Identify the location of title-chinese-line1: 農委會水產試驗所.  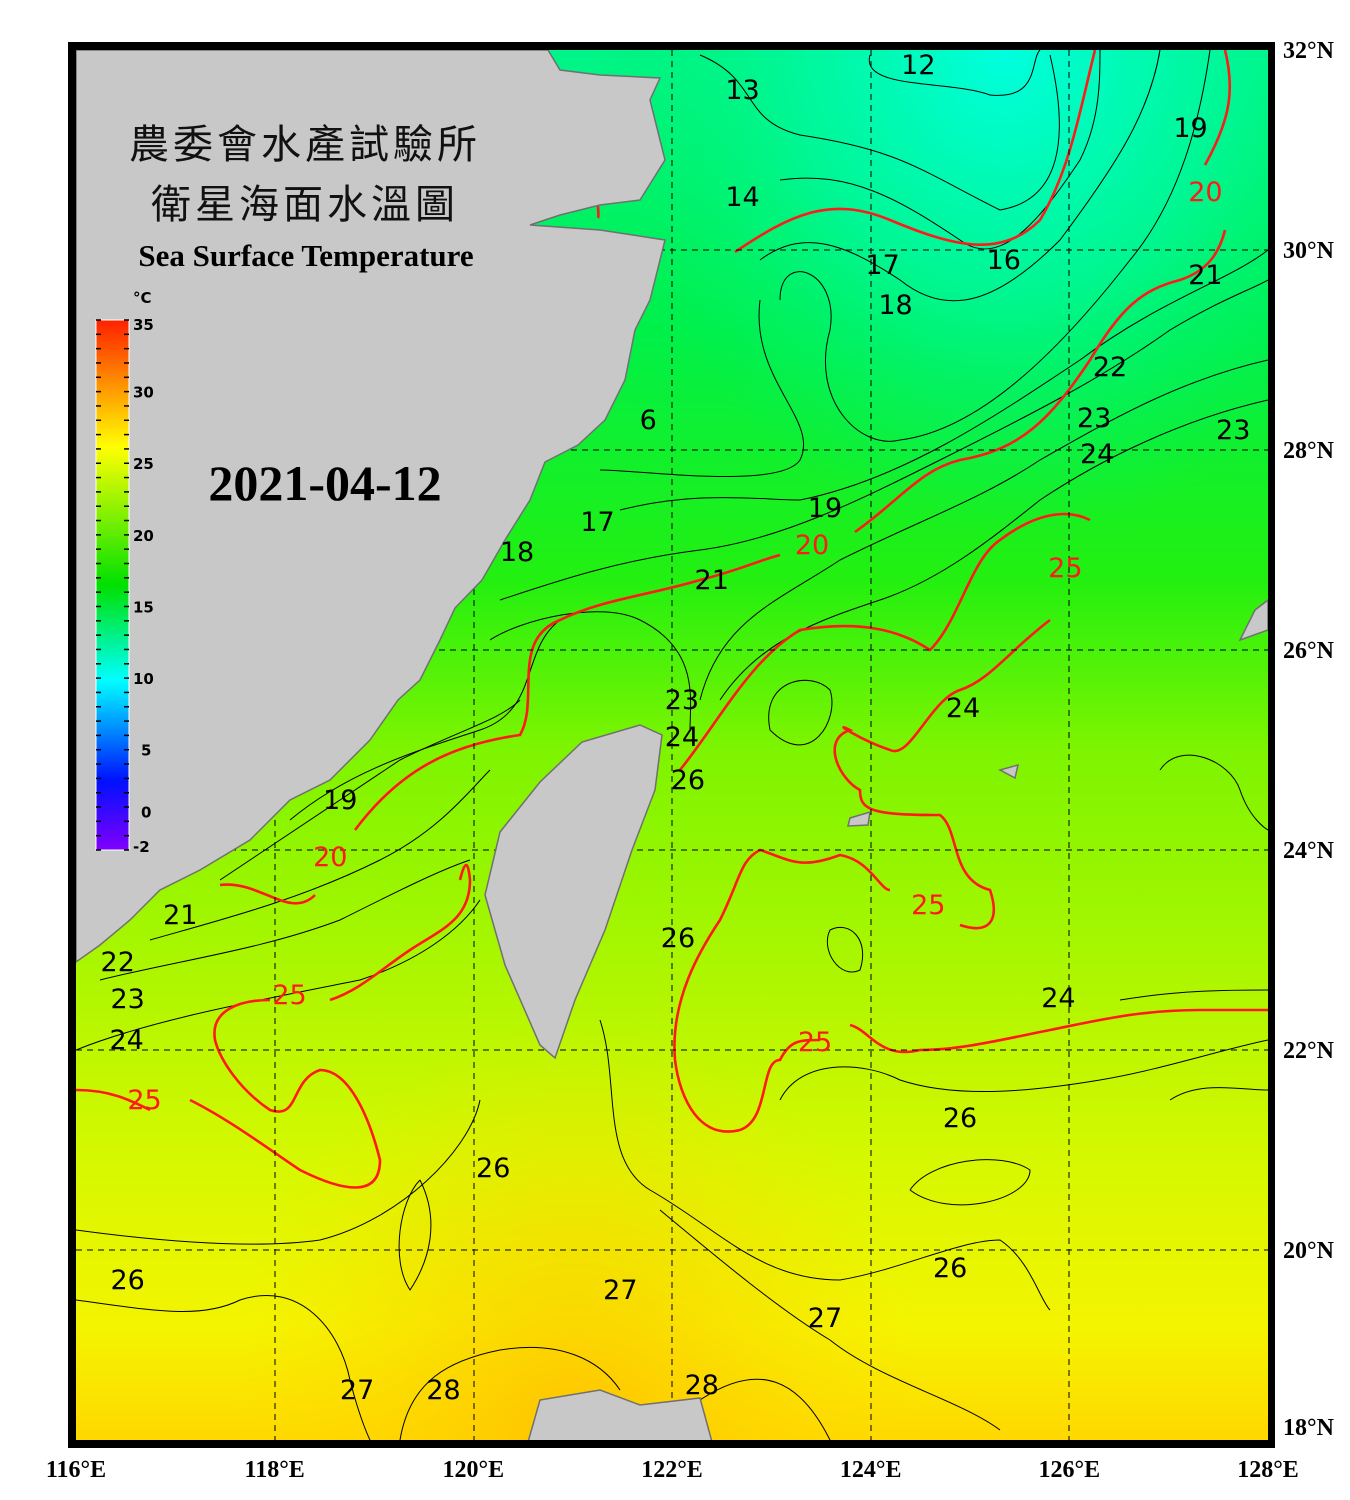
(305, 145).